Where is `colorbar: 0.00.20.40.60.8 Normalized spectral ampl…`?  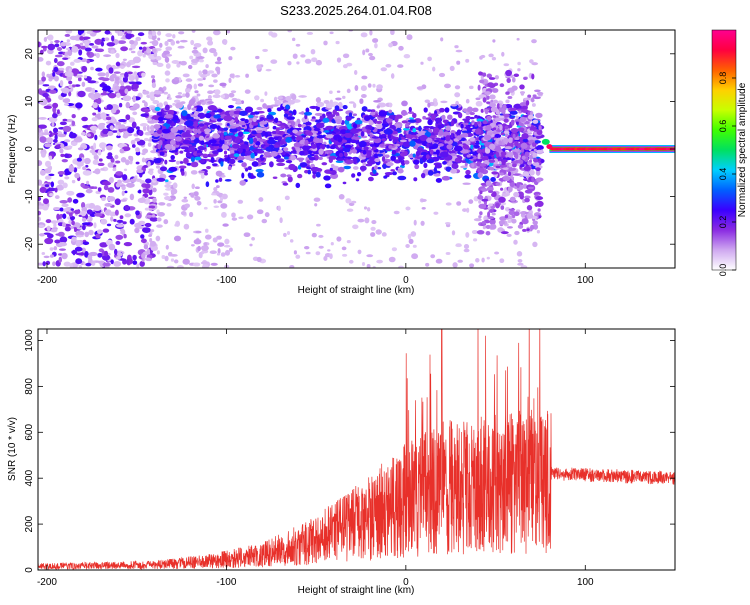
colorbar: 0.00.20.40.60.8 Normalized spectral ampl… is located at coordinates (729, 152).